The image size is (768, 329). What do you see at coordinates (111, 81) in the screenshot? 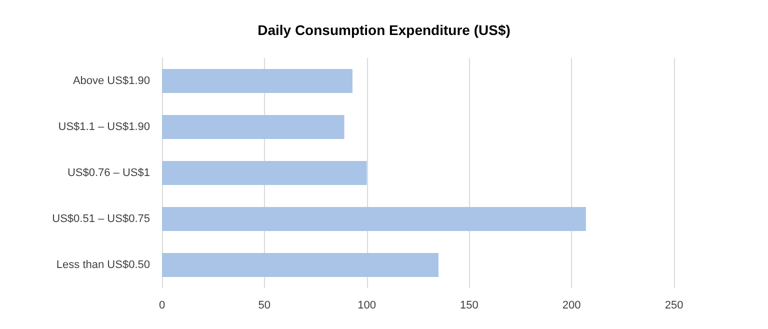
I see `y-tick-label: Above US$1.90` at bounding box center [111, 81].